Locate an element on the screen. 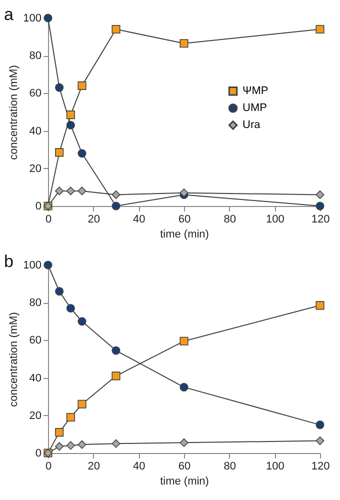 The width and height of the screenshot is (340, 500). legend-label: ΨMP is located at coordinates (255, 91).